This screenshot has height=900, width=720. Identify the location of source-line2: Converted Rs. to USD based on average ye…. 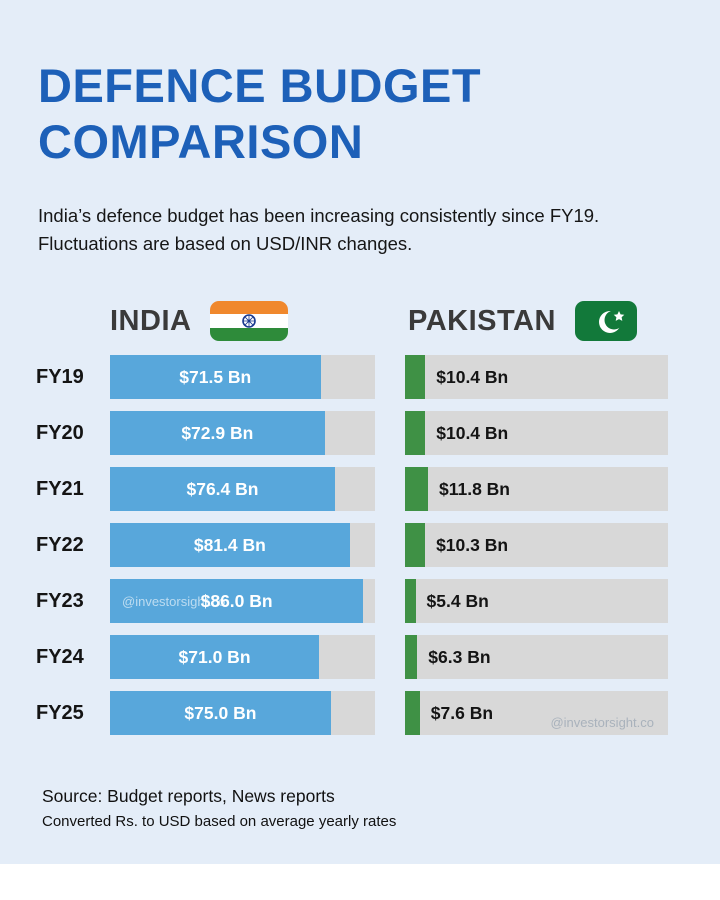
(219, 821).